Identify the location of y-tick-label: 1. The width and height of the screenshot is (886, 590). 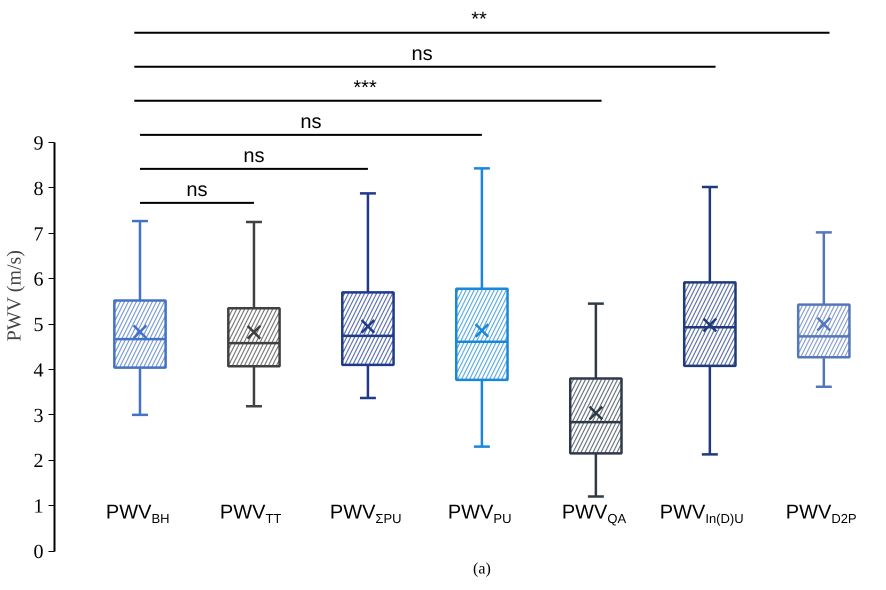
(39, 507).